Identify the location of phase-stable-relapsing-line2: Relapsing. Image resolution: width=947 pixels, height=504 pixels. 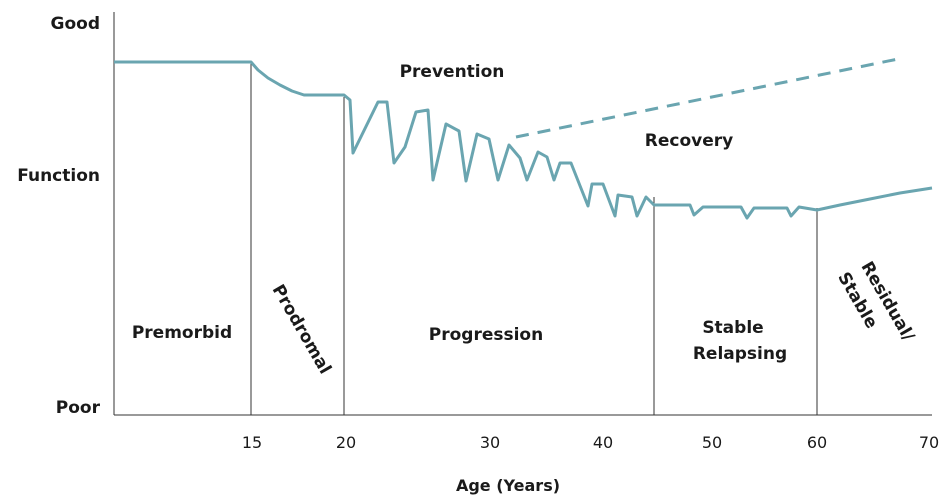
(740, 354).